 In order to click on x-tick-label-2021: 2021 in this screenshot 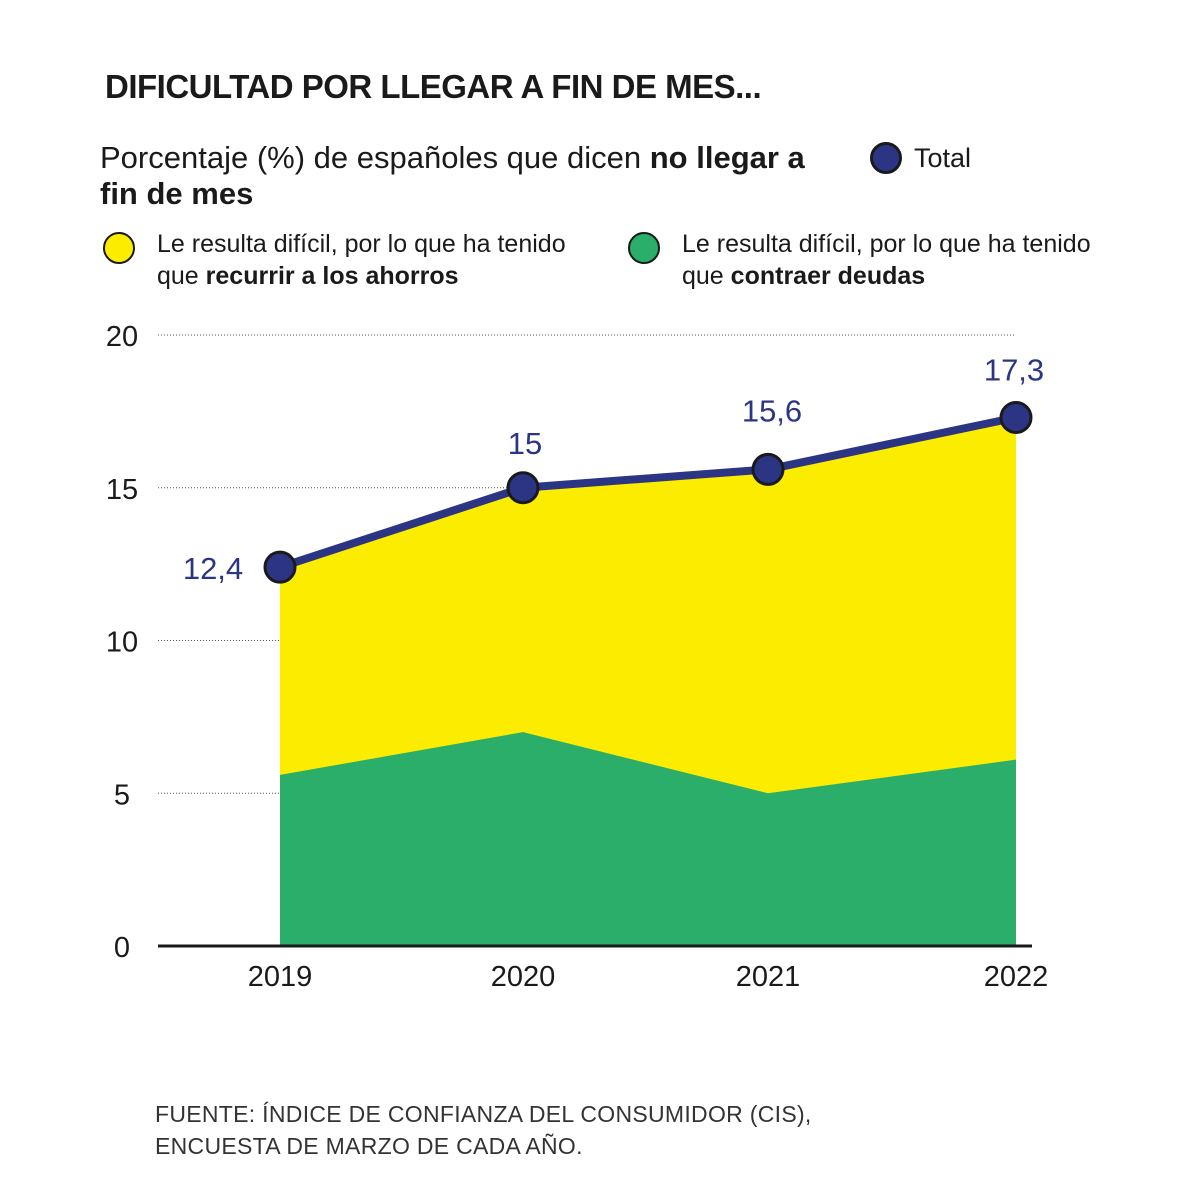, I will do `click(768, 977)`.